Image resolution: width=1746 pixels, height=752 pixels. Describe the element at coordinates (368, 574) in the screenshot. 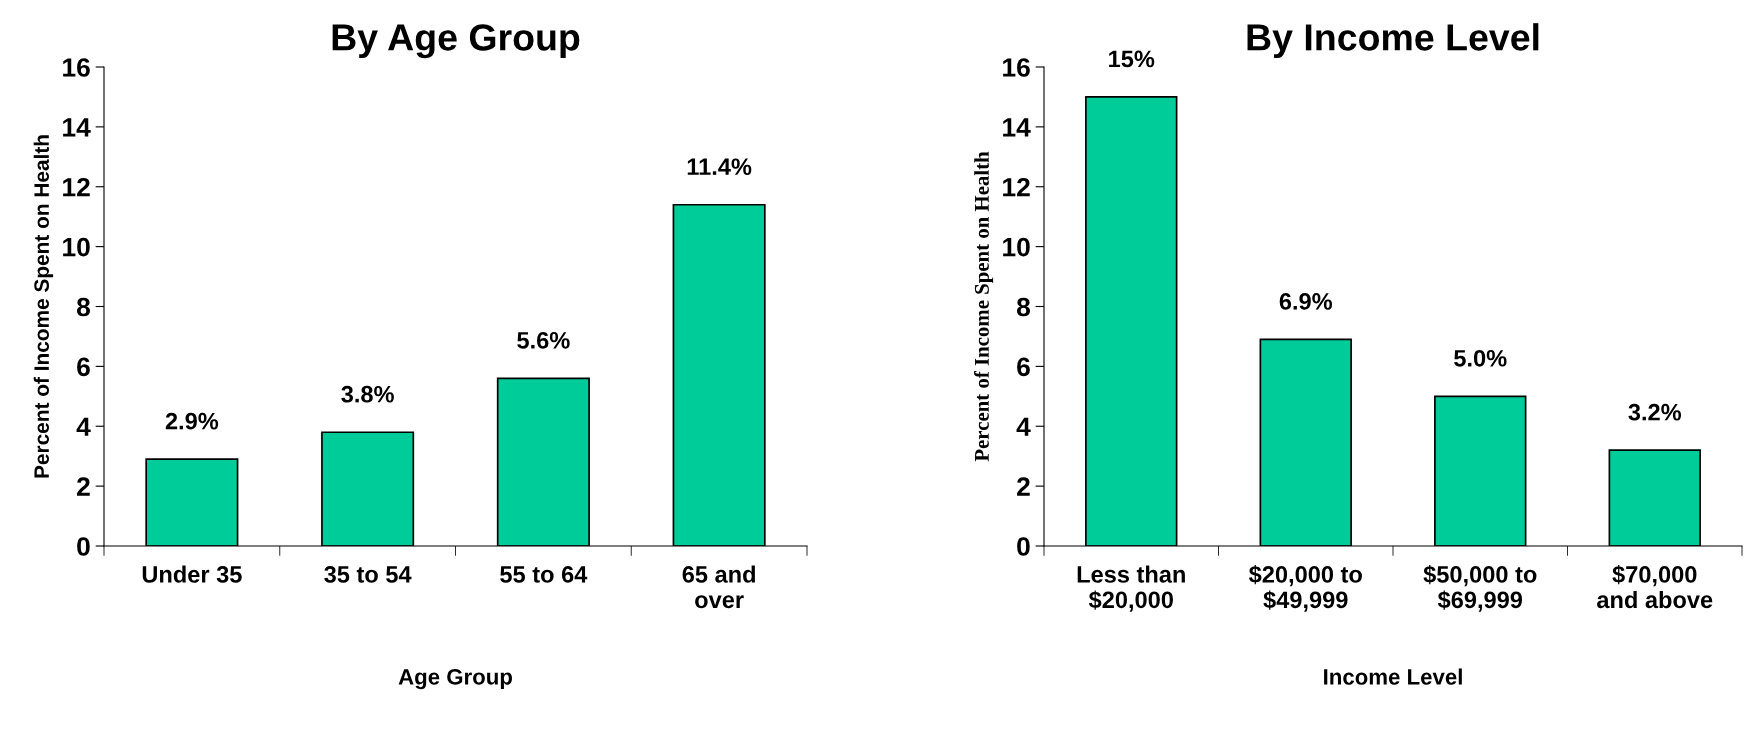

I see `x-tick-label: 35 to 54` at that location.